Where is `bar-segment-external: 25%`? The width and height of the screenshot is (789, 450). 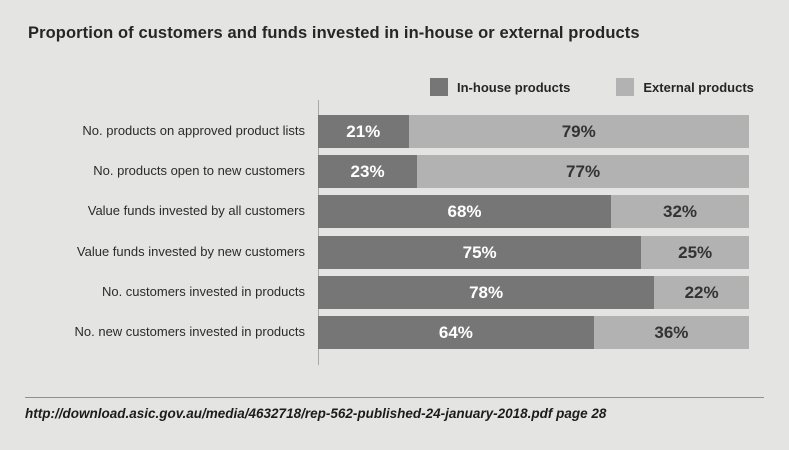 bar-segment-external: 25% is located at coordinates (695, 252).